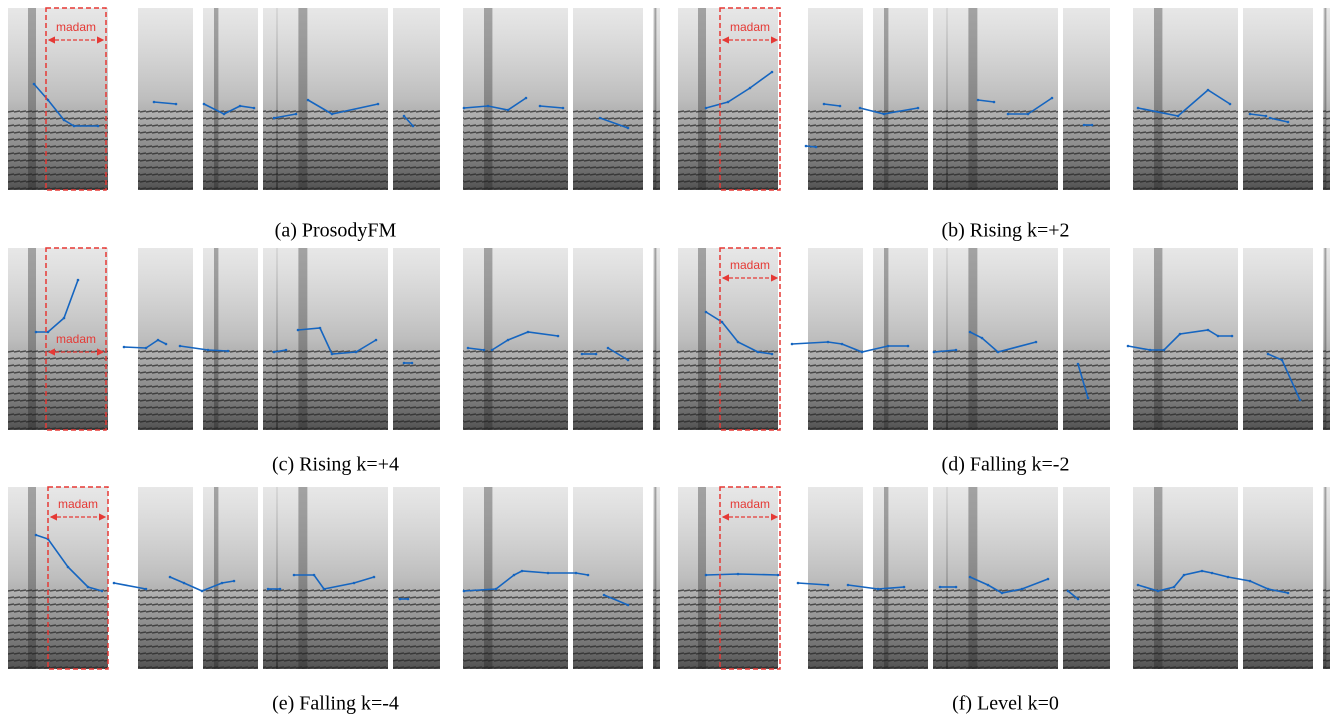 The height and width of the screenshot is (721, 1337). I want to click on caption: (c) Rising k=+4, so click(335, 465).